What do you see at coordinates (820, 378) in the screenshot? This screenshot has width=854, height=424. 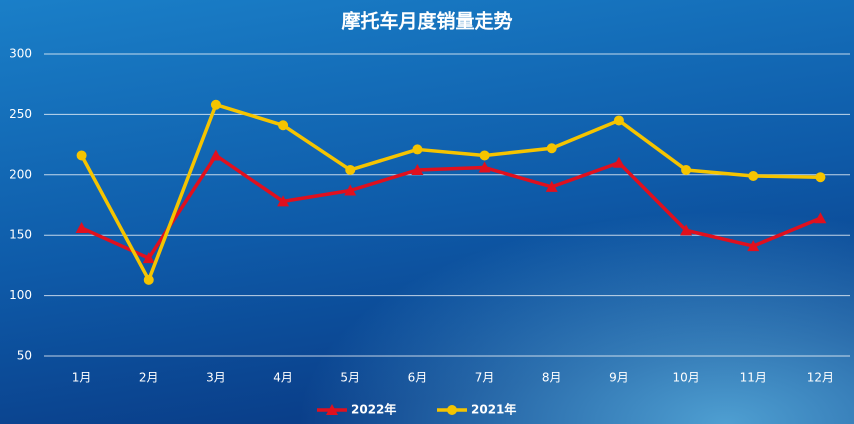 I see `x-tick-label: 12月` at bounding box center [820, 378].